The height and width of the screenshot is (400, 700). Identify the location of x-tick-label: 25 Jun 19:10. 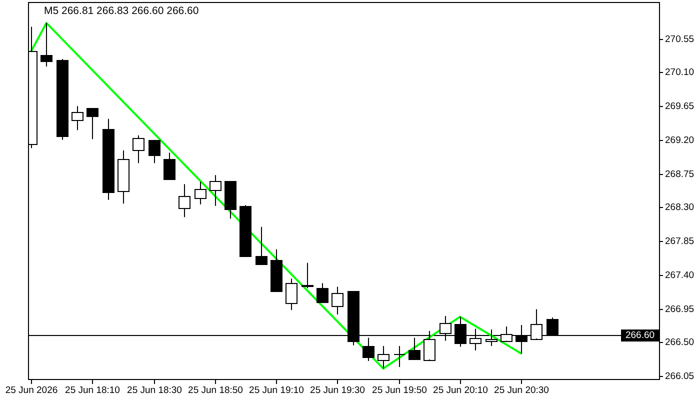
(276, 390).